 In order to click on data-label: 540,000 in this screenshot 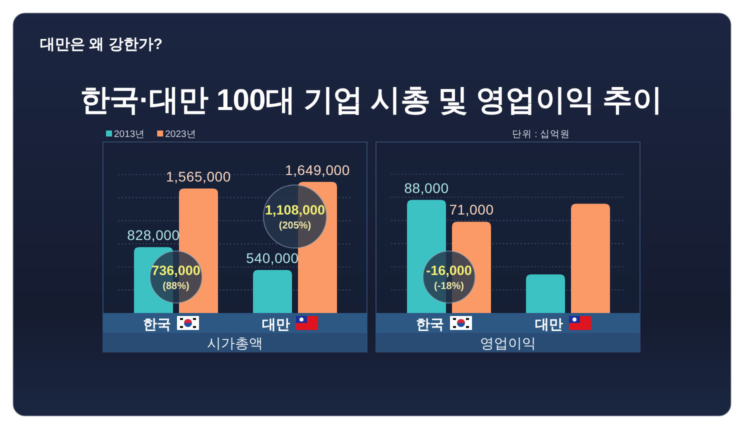, I will do `click(272, 258)`.